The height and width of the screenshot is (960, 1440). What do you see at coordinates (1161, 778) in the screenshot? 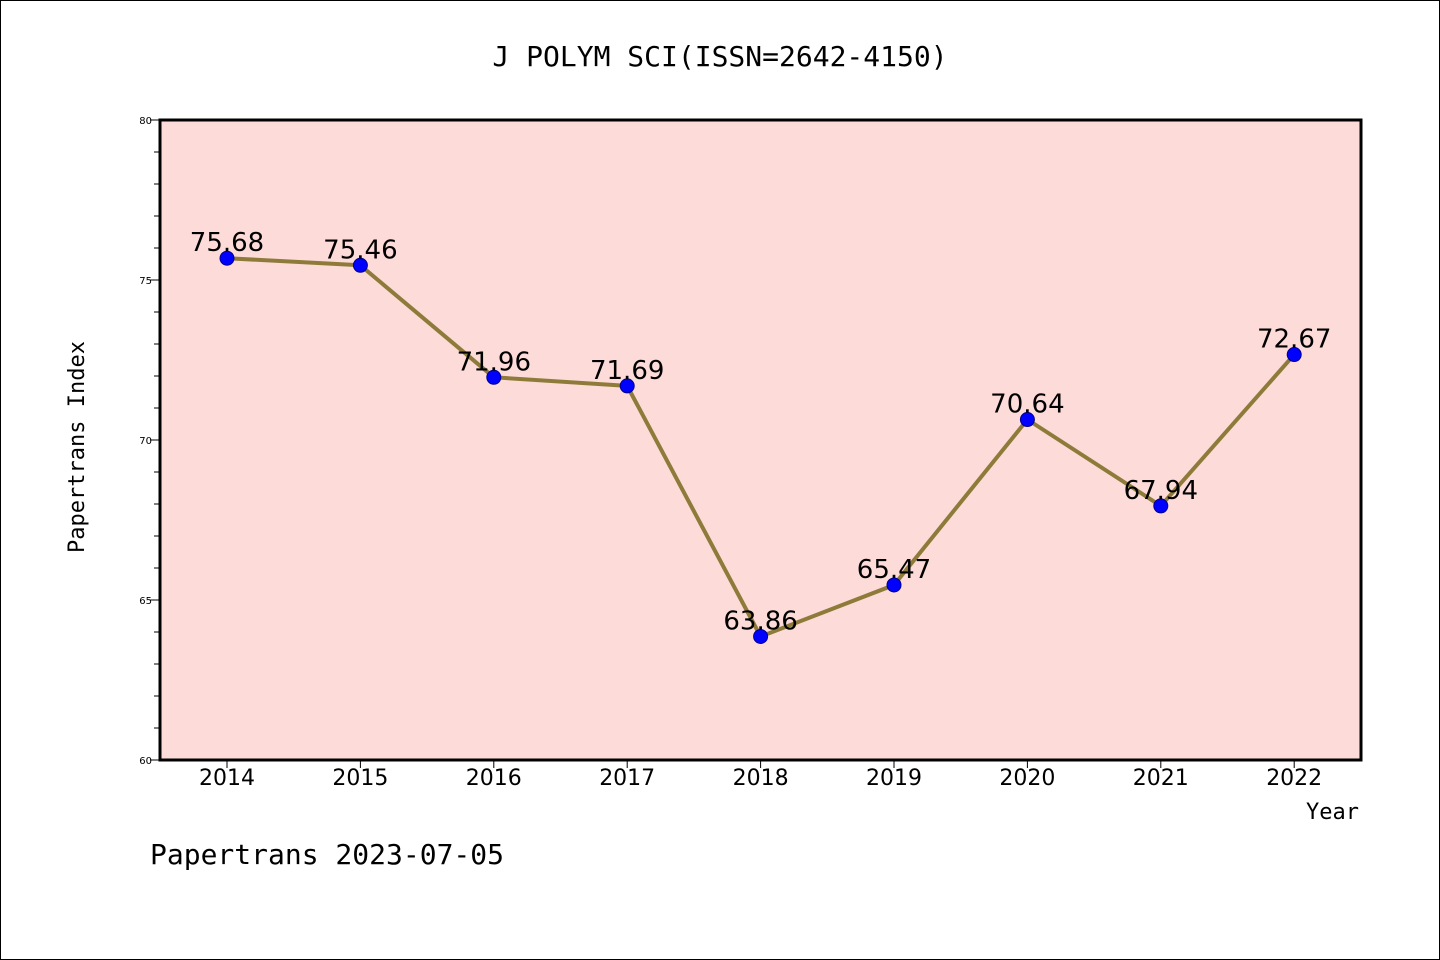
I see `x-tick-label: 2021` at bounding box center [1161, 778].